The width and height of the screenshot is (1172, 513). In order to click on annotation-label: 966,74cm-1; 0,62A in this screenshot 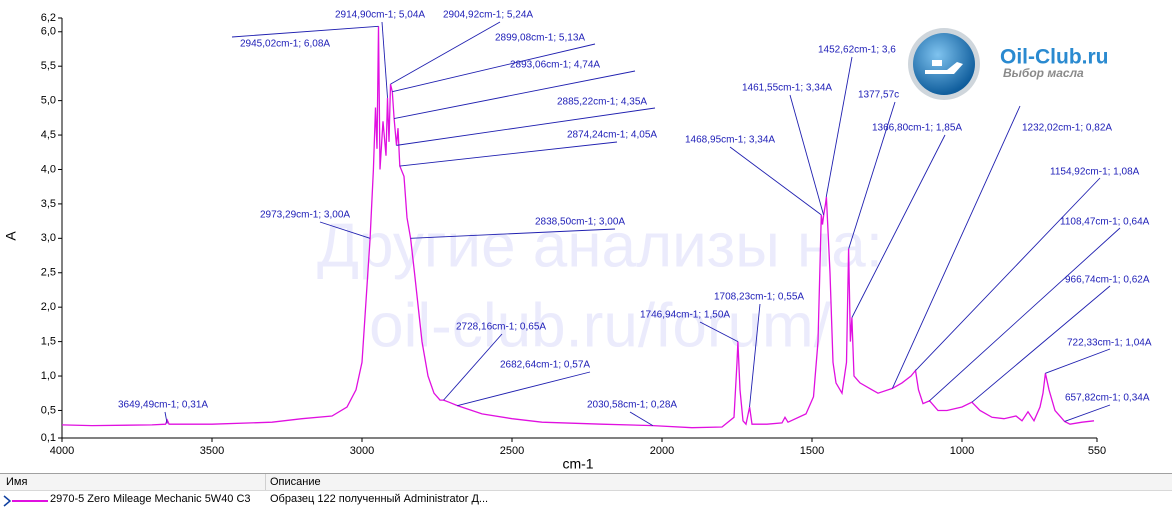, I will do `click(1107, 280)`.